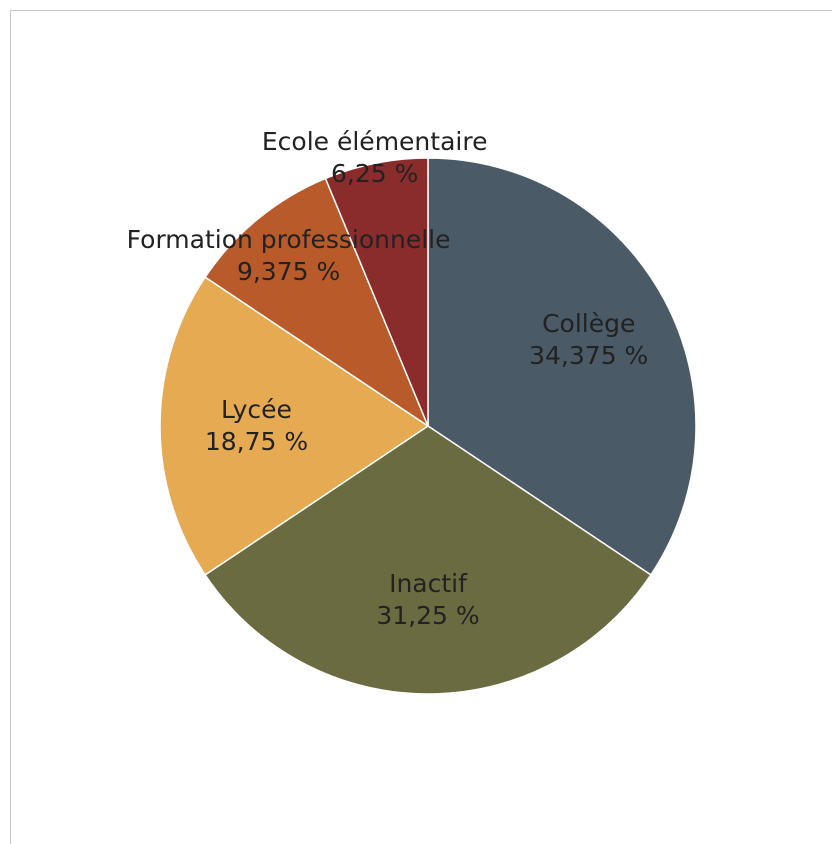  Describe the element at coordinates (374, 173) in the screenshot. I see `slice-value-label: 6,25 %` at that location.